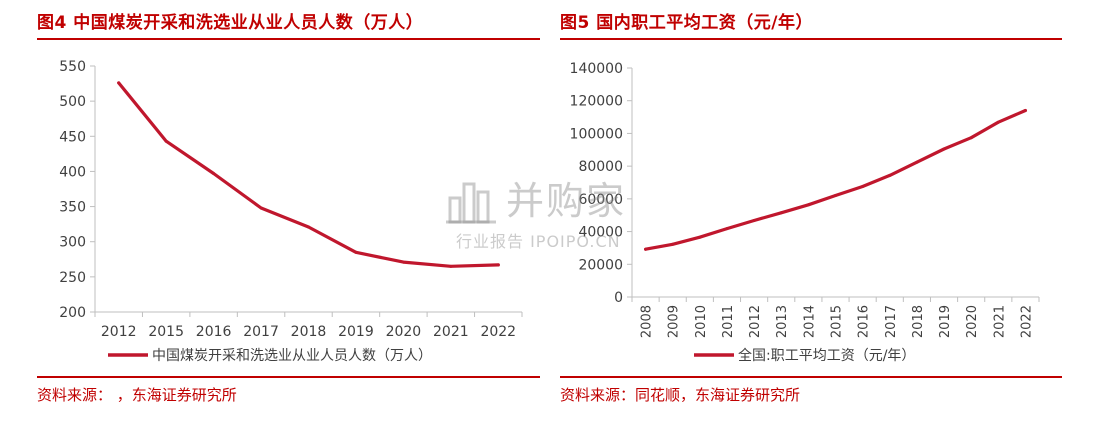  I want to click on y-tick-label: 100000, so click(596, 134).